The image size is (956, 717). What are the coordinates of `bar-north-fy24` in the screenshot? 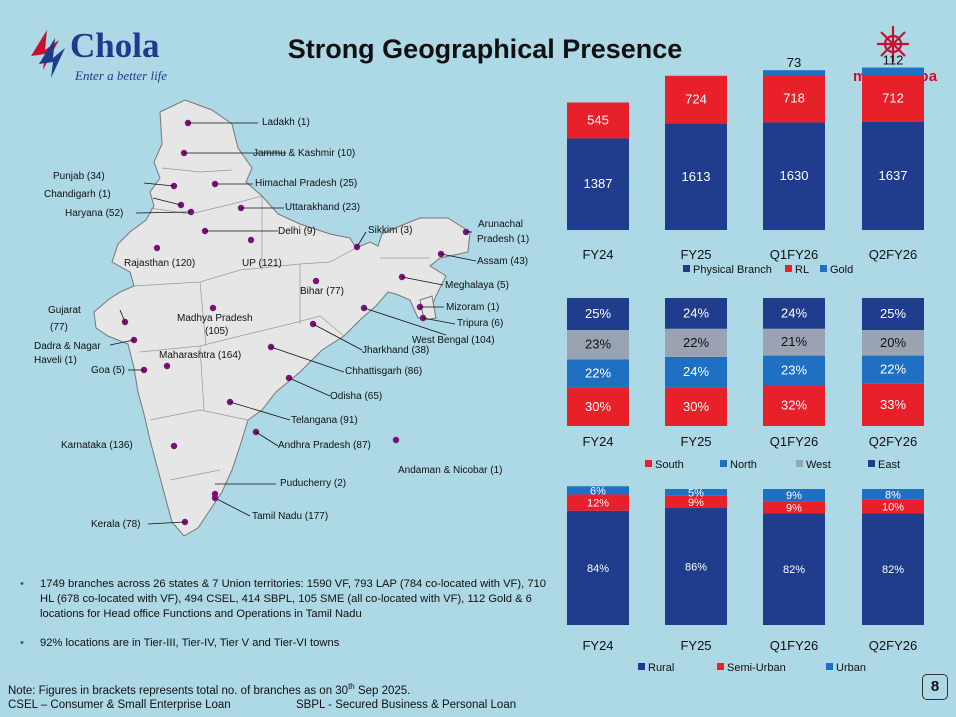 It's located at (598, 373).